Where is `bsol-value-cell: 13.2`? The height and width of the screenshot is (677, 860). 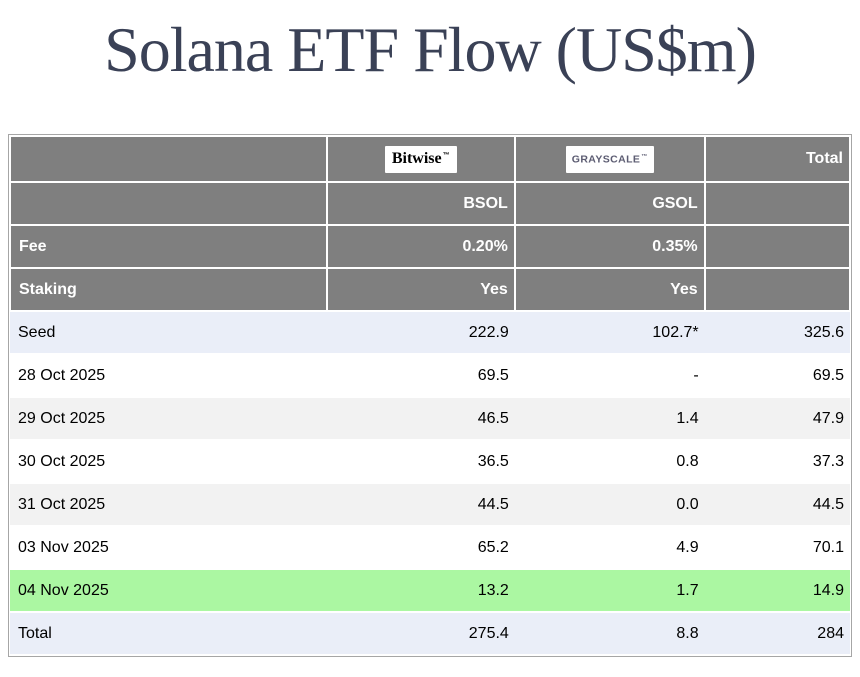
bsol-value-cell: 13.2 is located at coordinates (420, 591).